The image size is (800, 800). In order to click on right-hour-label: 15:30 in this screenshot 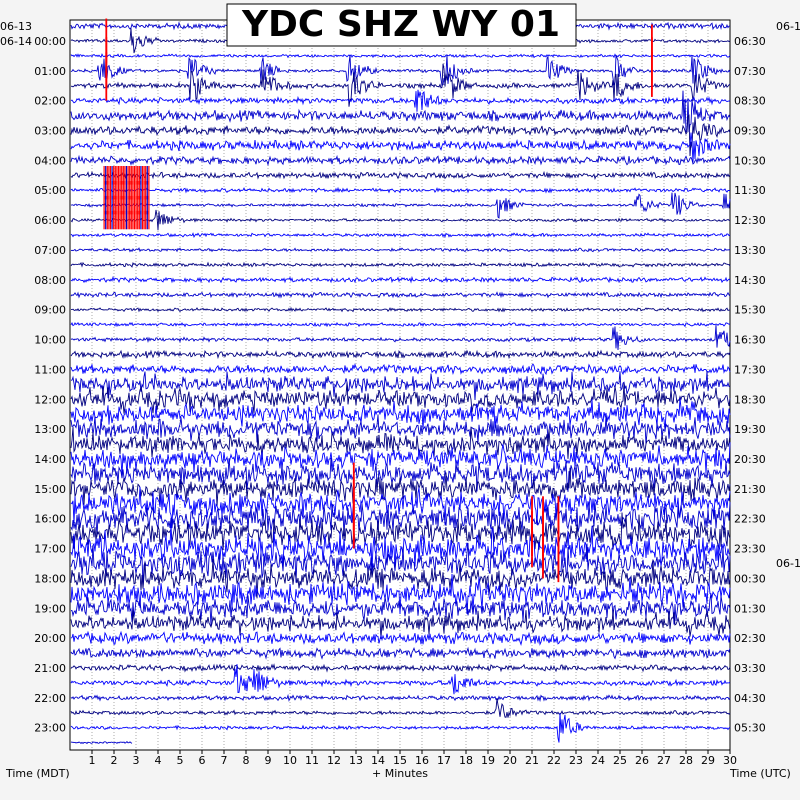, I will do `click(750, 310)`.